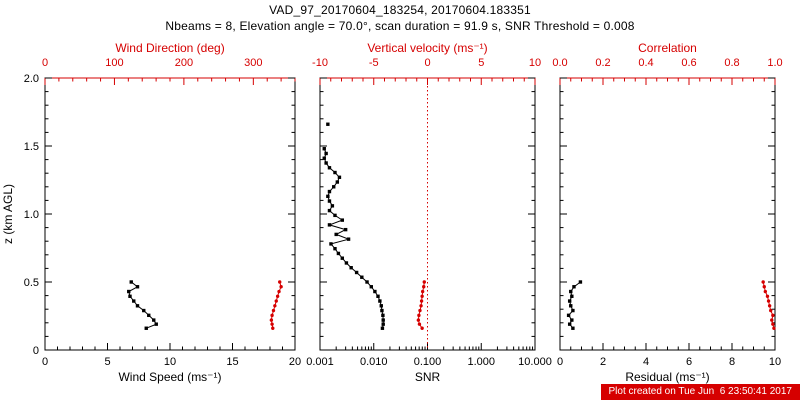  I want to click on series-wind-direction, so click(276, 305).